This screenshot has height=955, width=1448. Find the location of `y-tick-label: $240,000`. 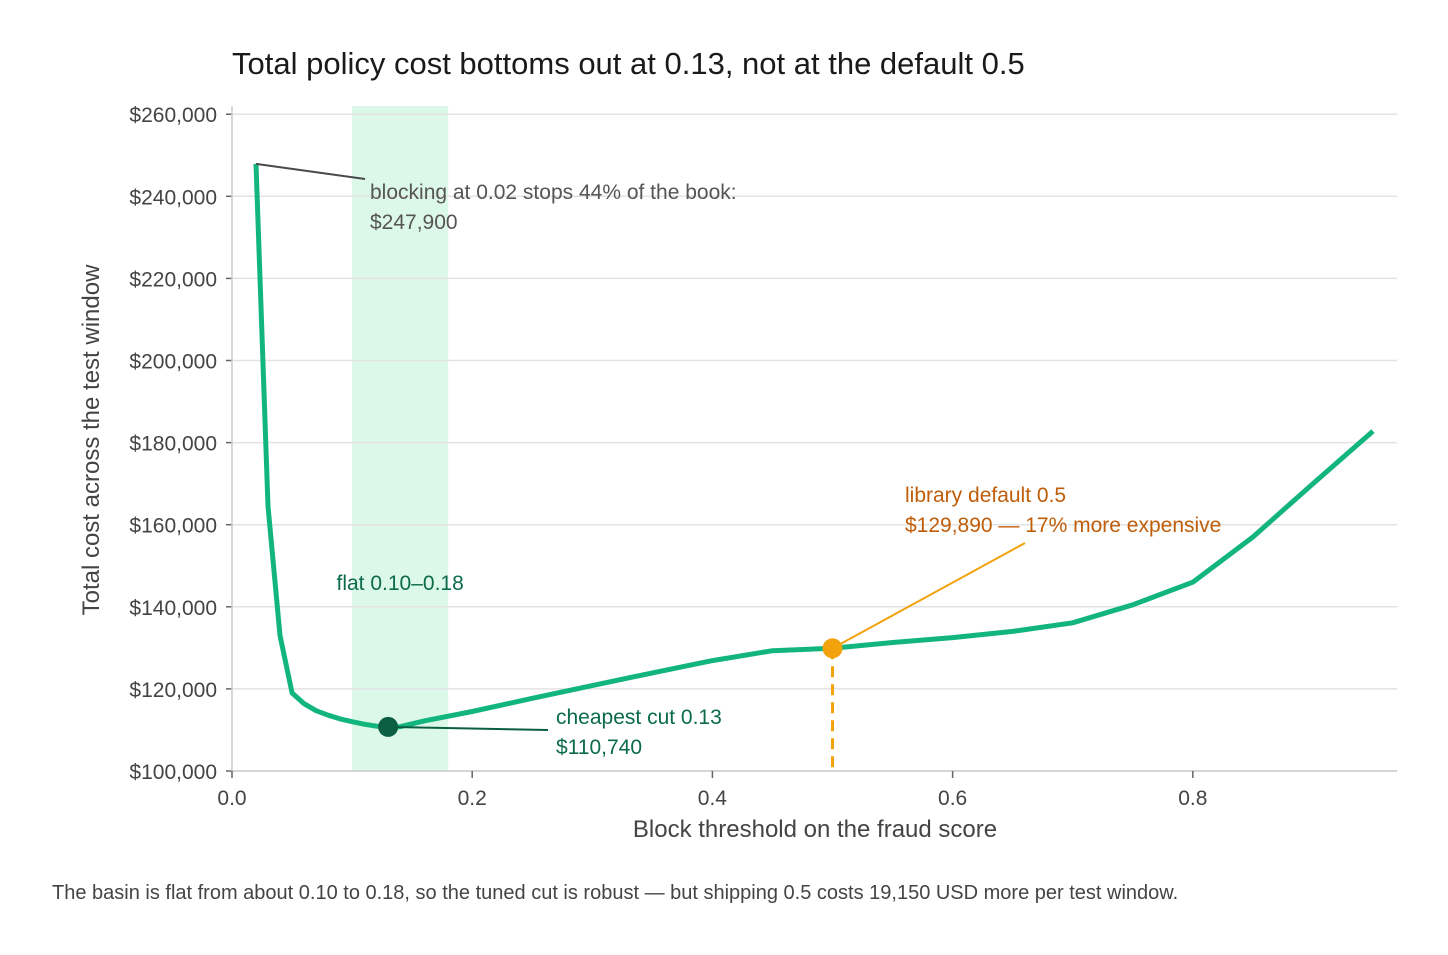

y-tick-label: $240,000 is located at coordinates (173, 197).